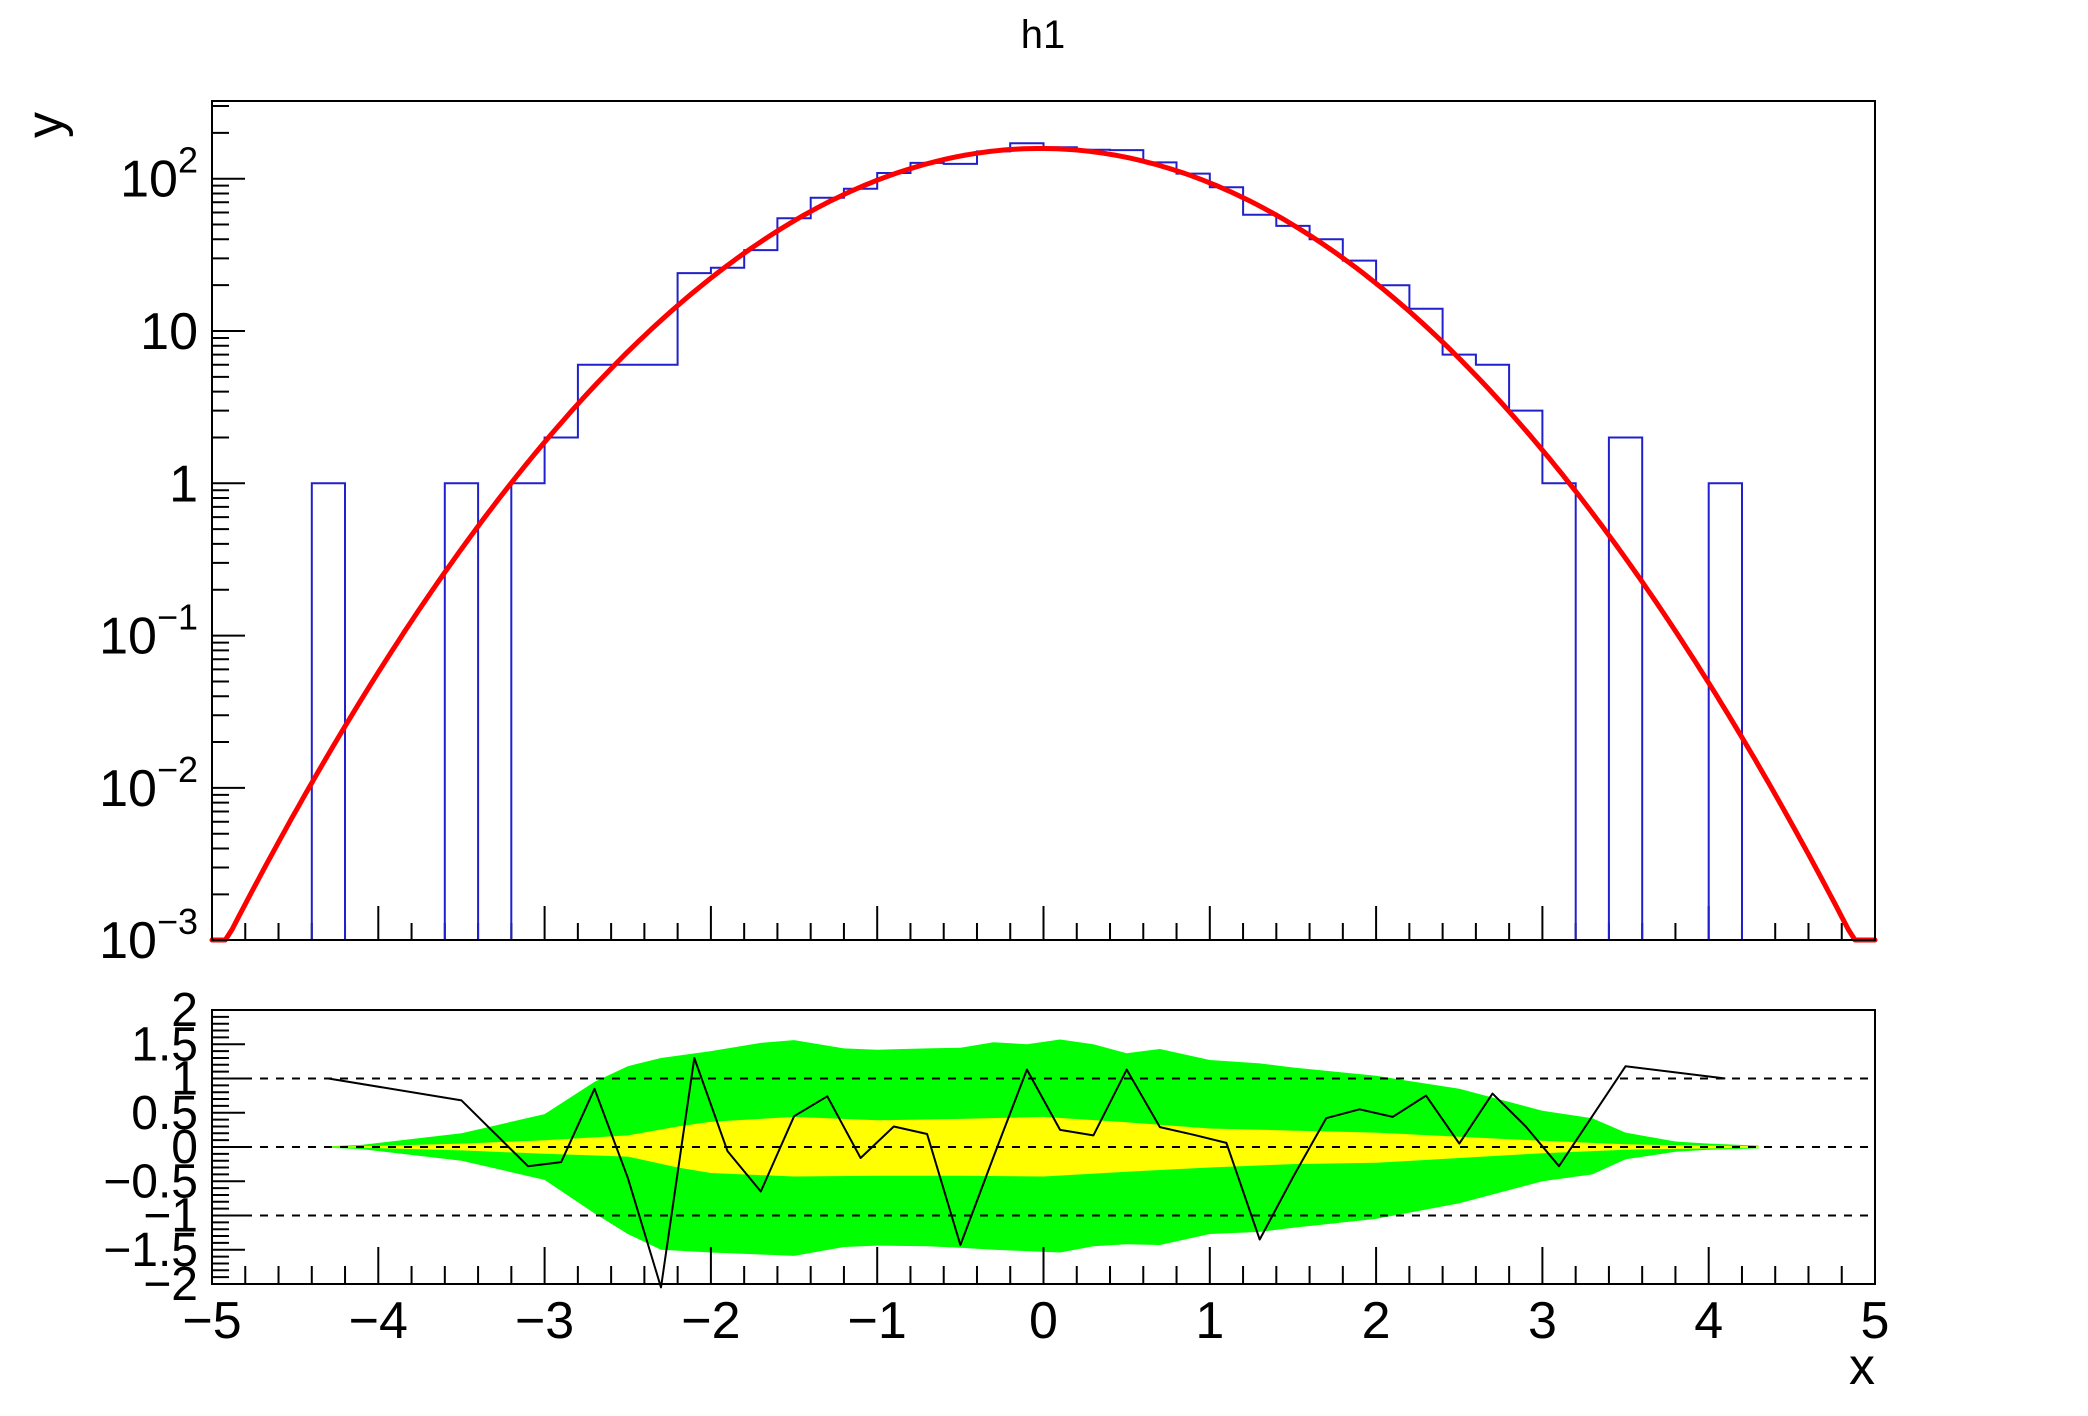 The image size is (2088, 1416). What do you see at coordinates (170, 1284) in the screenshot?
I see `ratio-y-tick-label: −2` at bounding box center [170, 1284].